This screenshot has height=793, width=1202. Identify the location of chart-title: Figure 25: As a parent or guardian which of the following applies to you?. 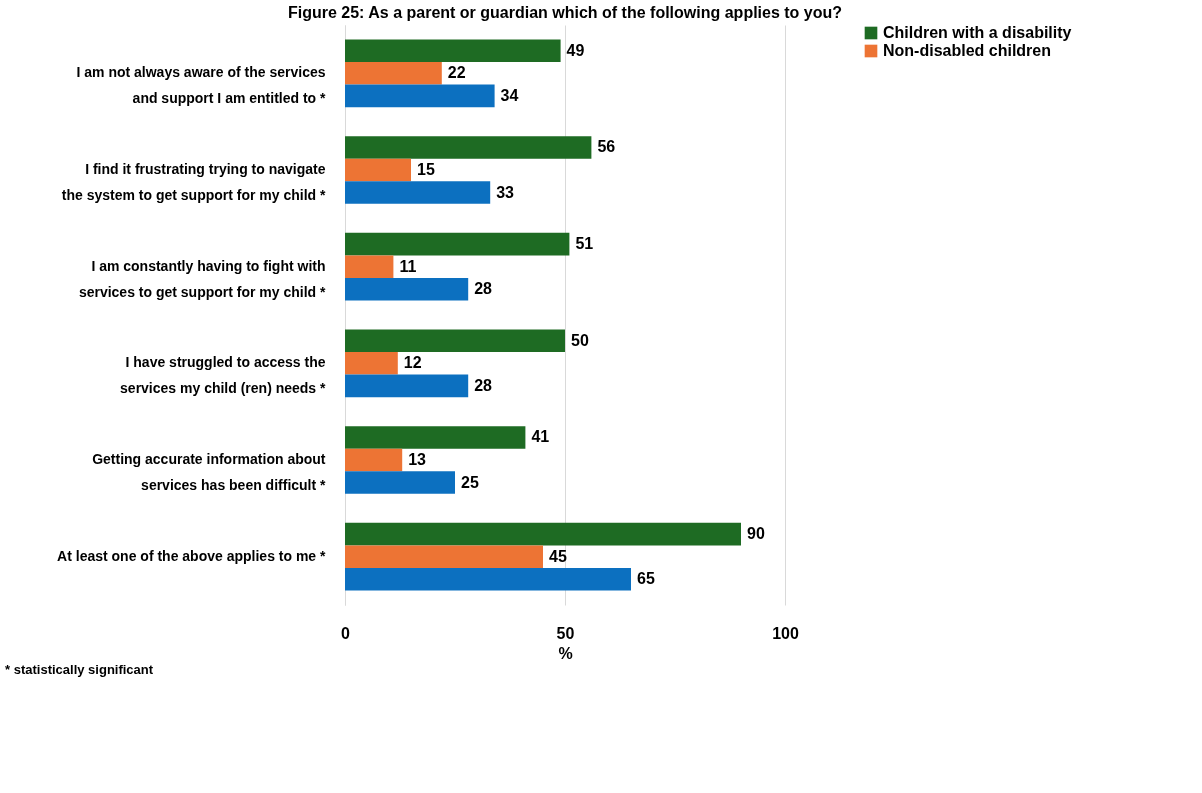
(565, 12).